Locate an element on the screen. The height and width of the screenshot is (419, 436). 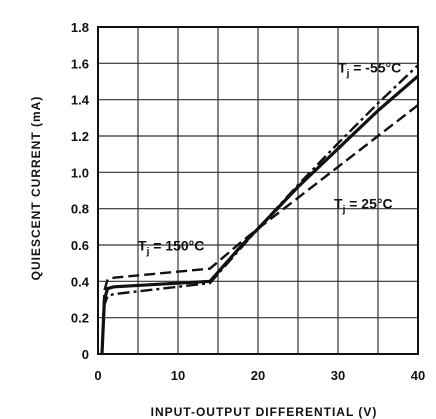
series-annotation: Tj = 150°C is located at coordinates (171, 247).